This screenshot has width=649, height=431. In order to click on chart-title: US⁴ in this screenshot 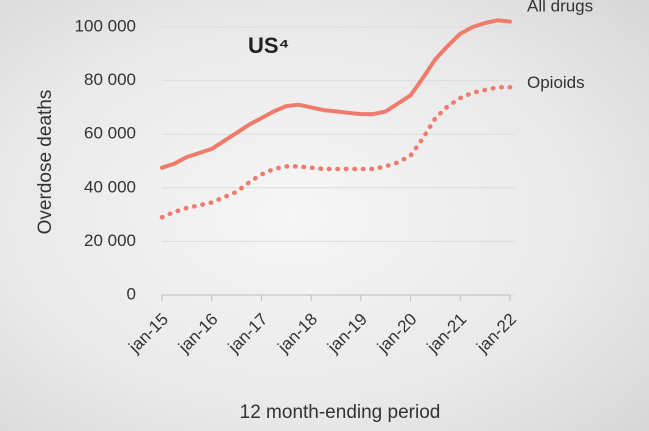, I will do `click(268, 45)`.